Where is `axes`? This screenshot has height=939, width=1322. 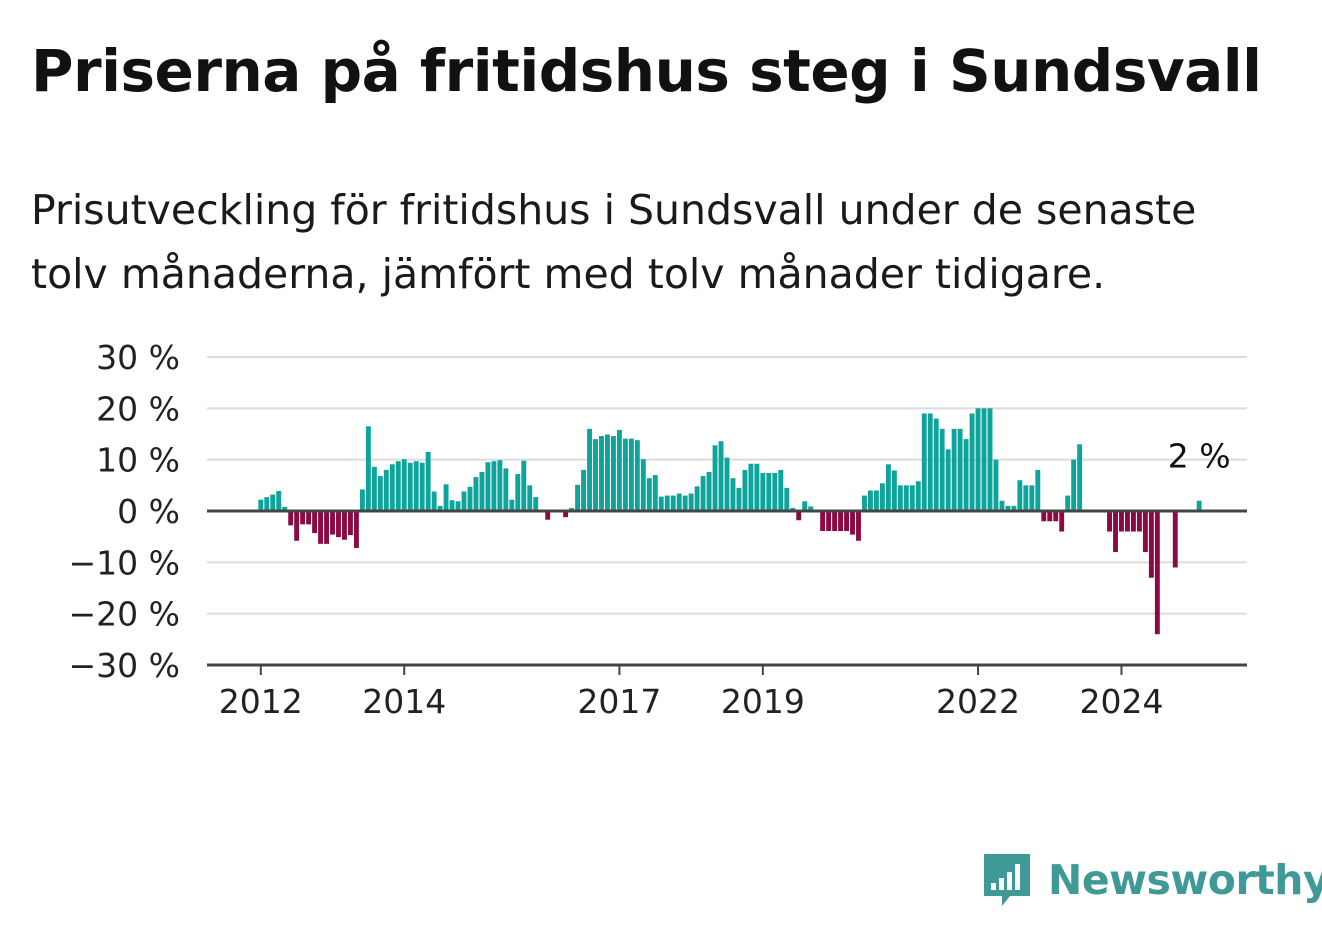
axes is located at coordinates (727, 588).